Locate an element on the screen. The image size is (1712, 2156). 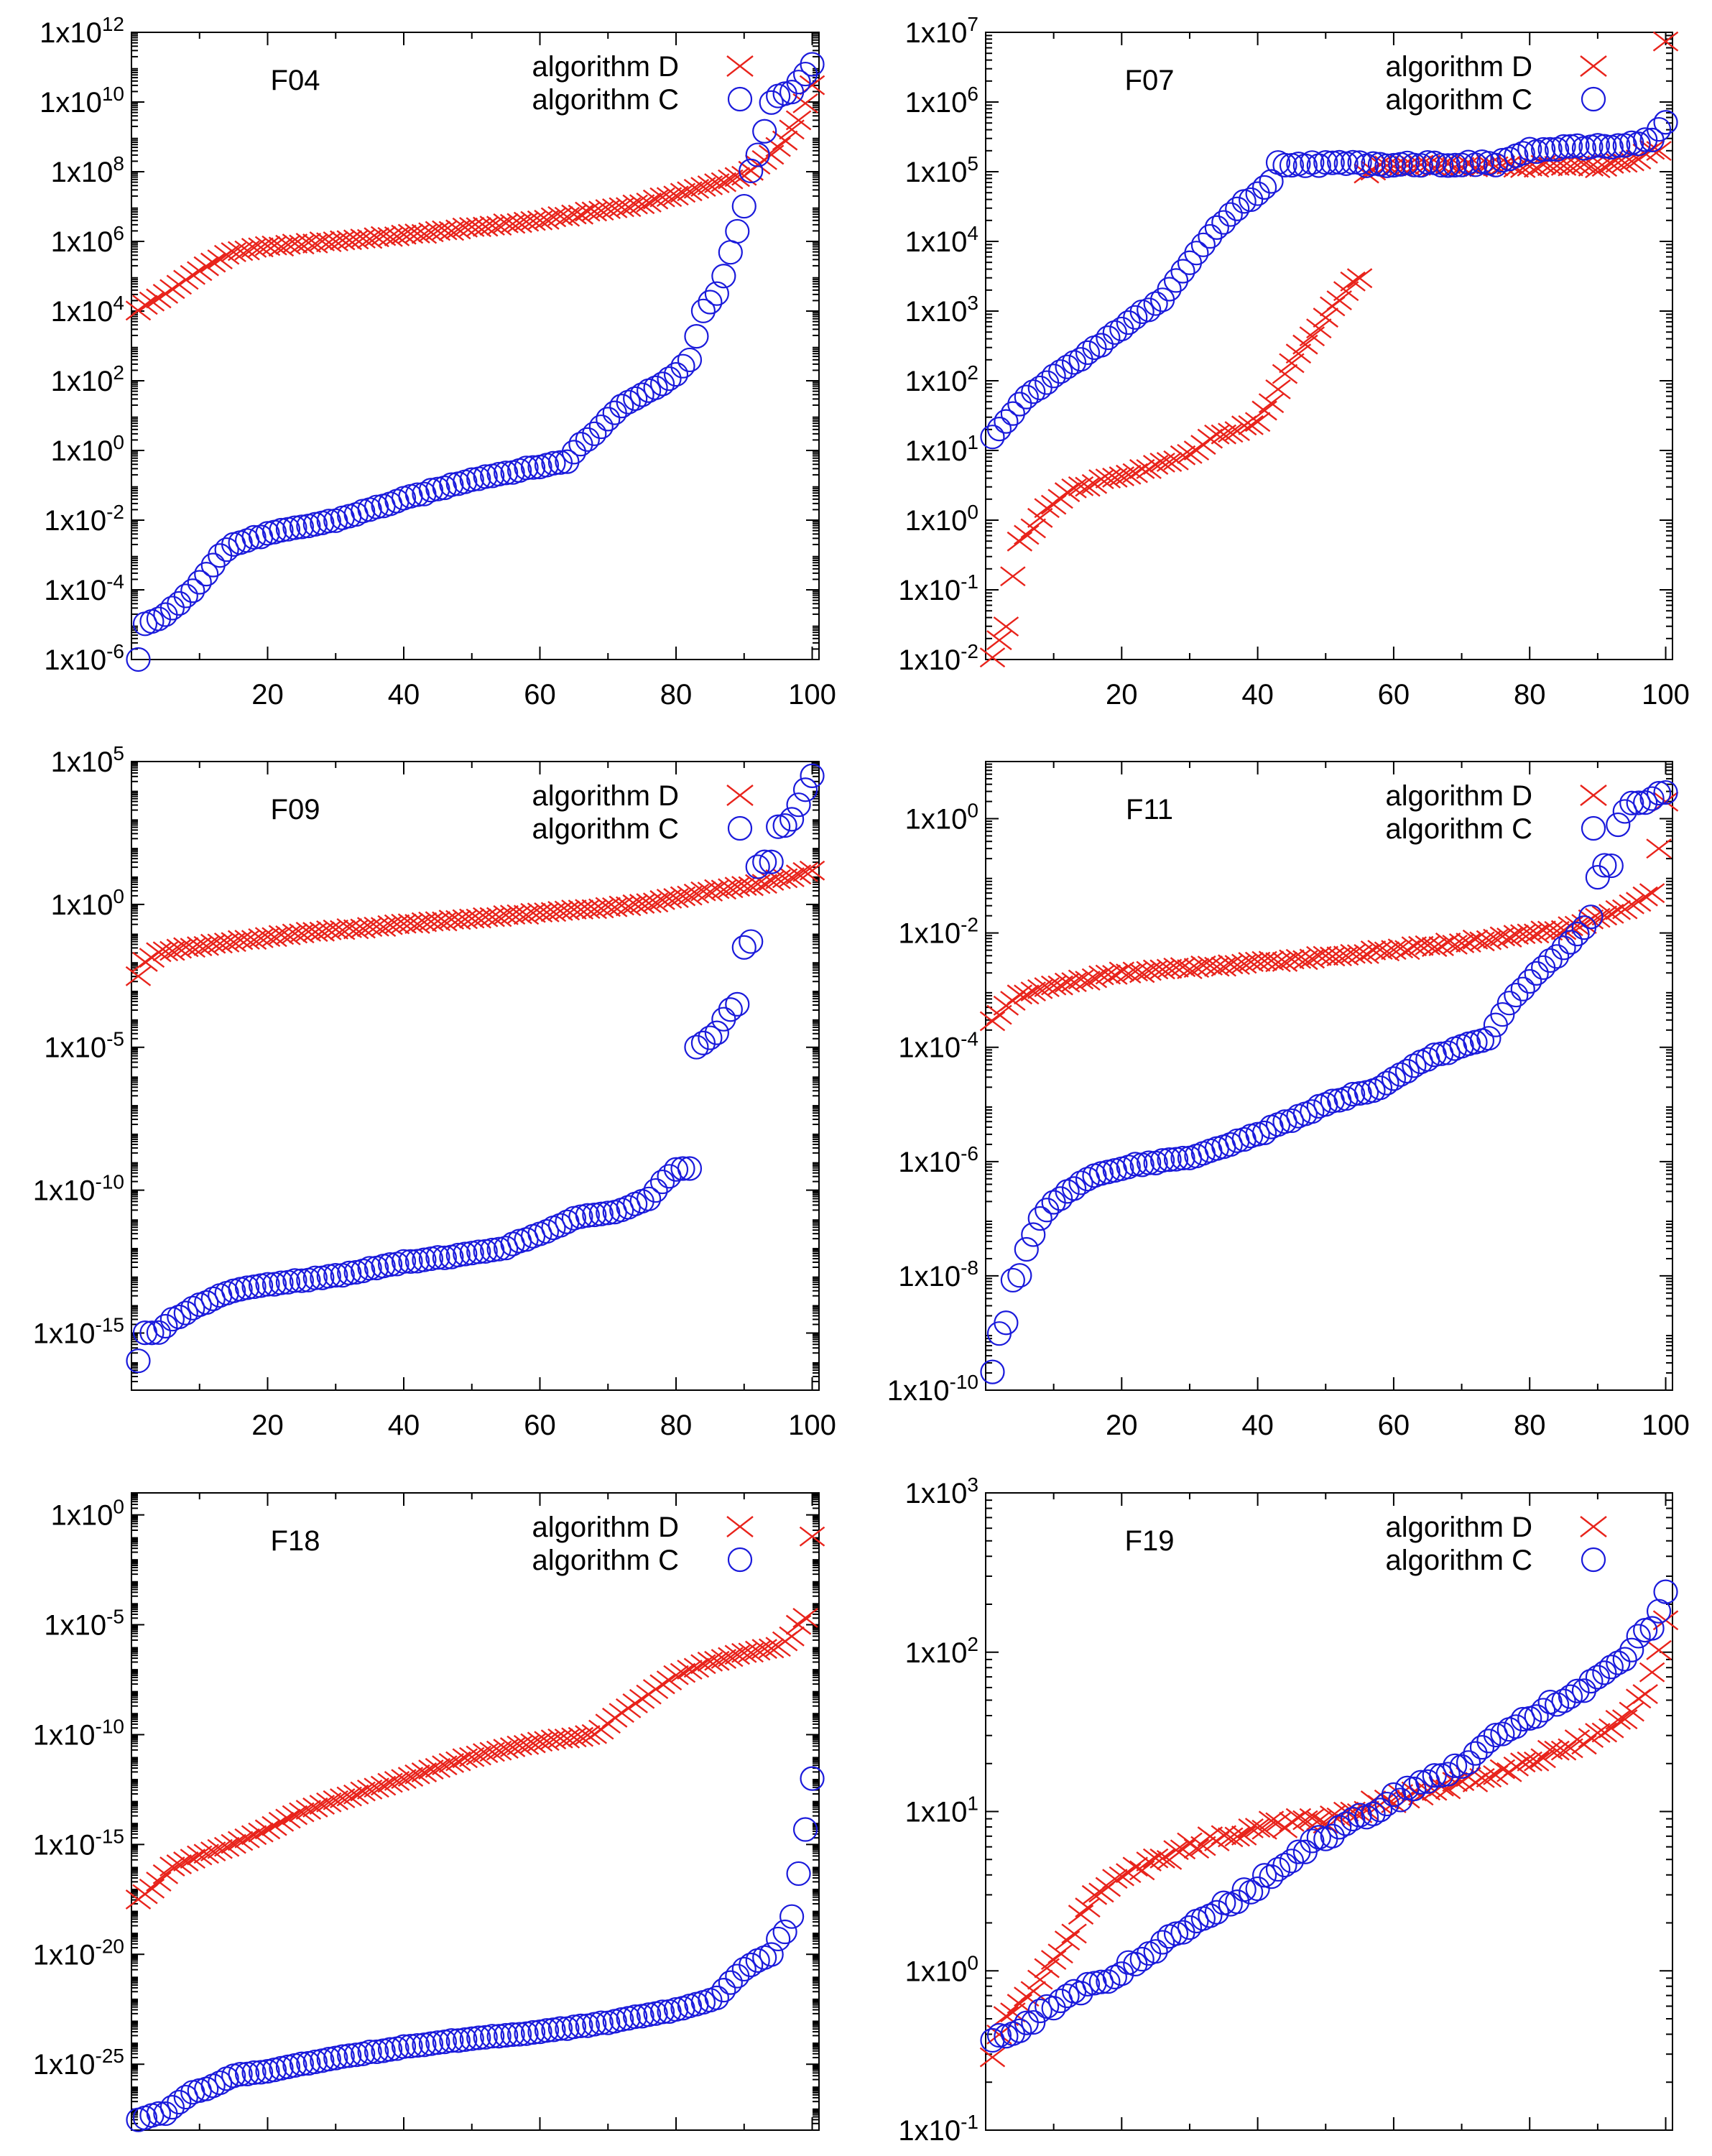
legend-label: algorithm D is located at coordinates (605, 1528).